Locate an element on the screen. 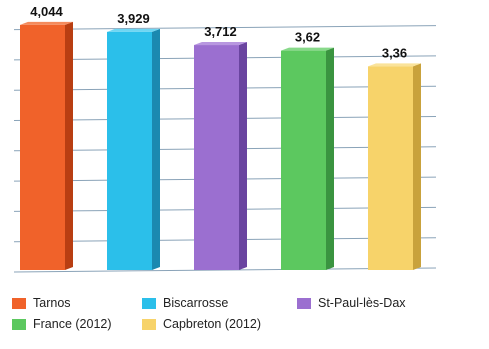  legend-label-france-2012: France (2012) is located at coordinates (72, 324).